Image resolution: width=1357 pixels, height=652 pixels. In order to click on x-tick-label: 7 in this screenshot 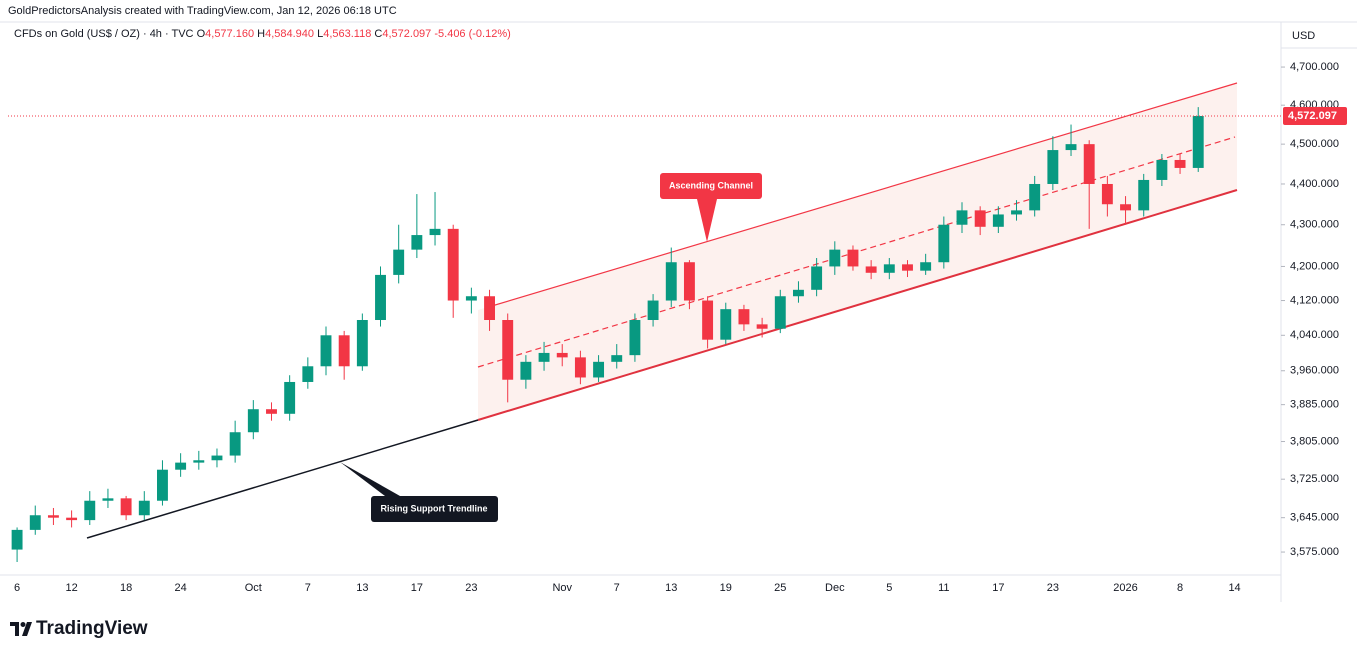, I will do `click(308, 588)`.